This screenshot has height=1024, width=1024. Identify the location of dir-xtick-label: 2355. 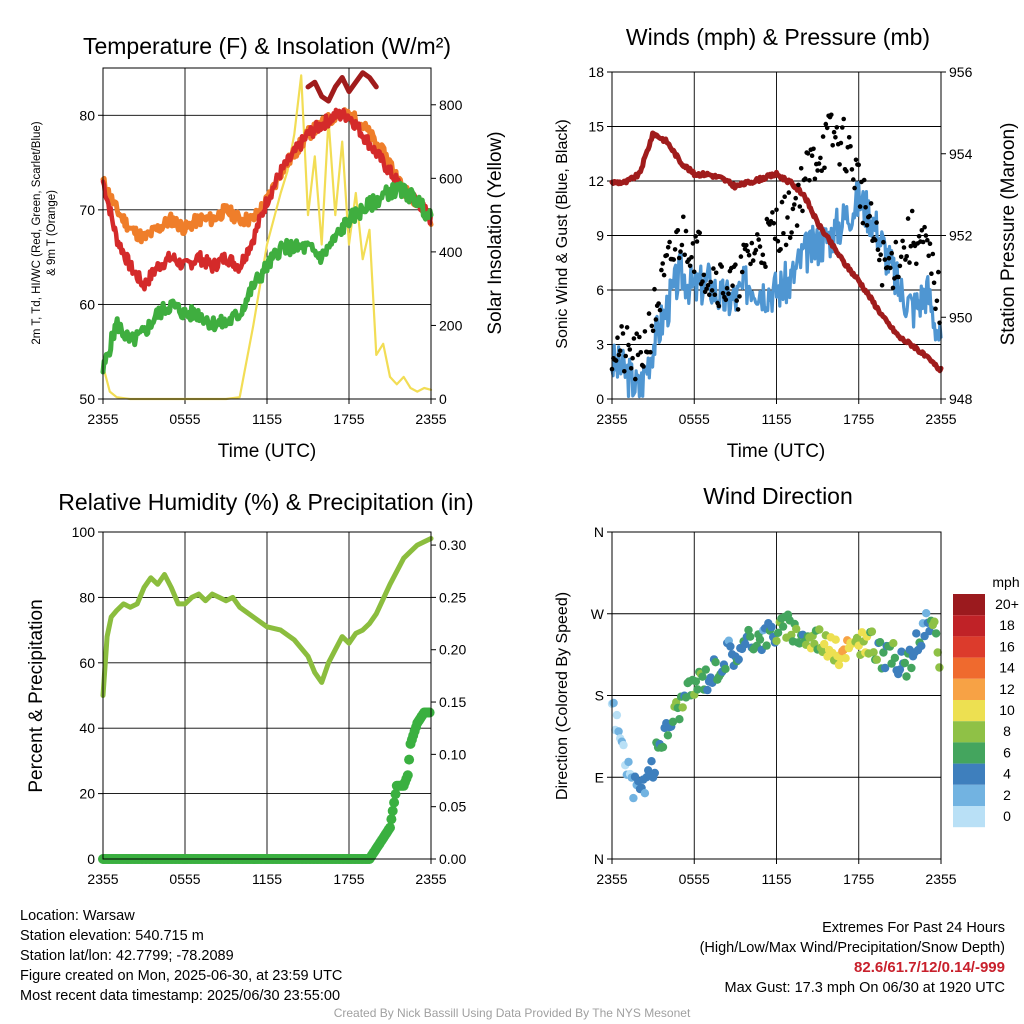
(940, 879).